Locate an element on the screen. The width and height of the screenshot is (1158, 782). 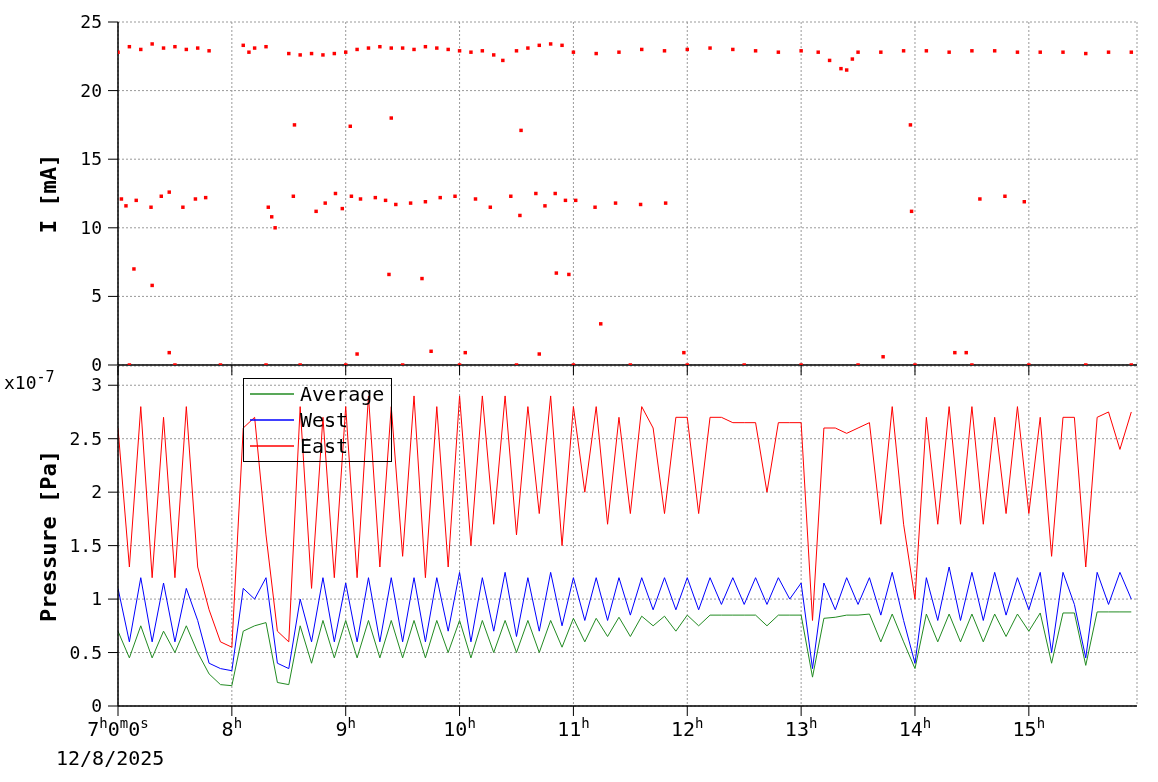
x-tick-label: 12$^{h}$ is located at coordinates (687, 728).